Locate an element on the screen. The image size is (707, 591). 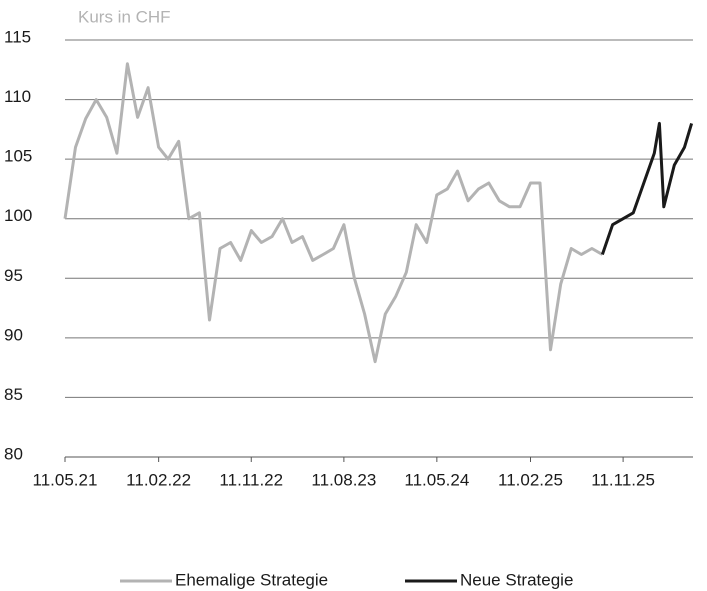
x-tick-label: 11.05.24 is located at coordinates (436, 479).